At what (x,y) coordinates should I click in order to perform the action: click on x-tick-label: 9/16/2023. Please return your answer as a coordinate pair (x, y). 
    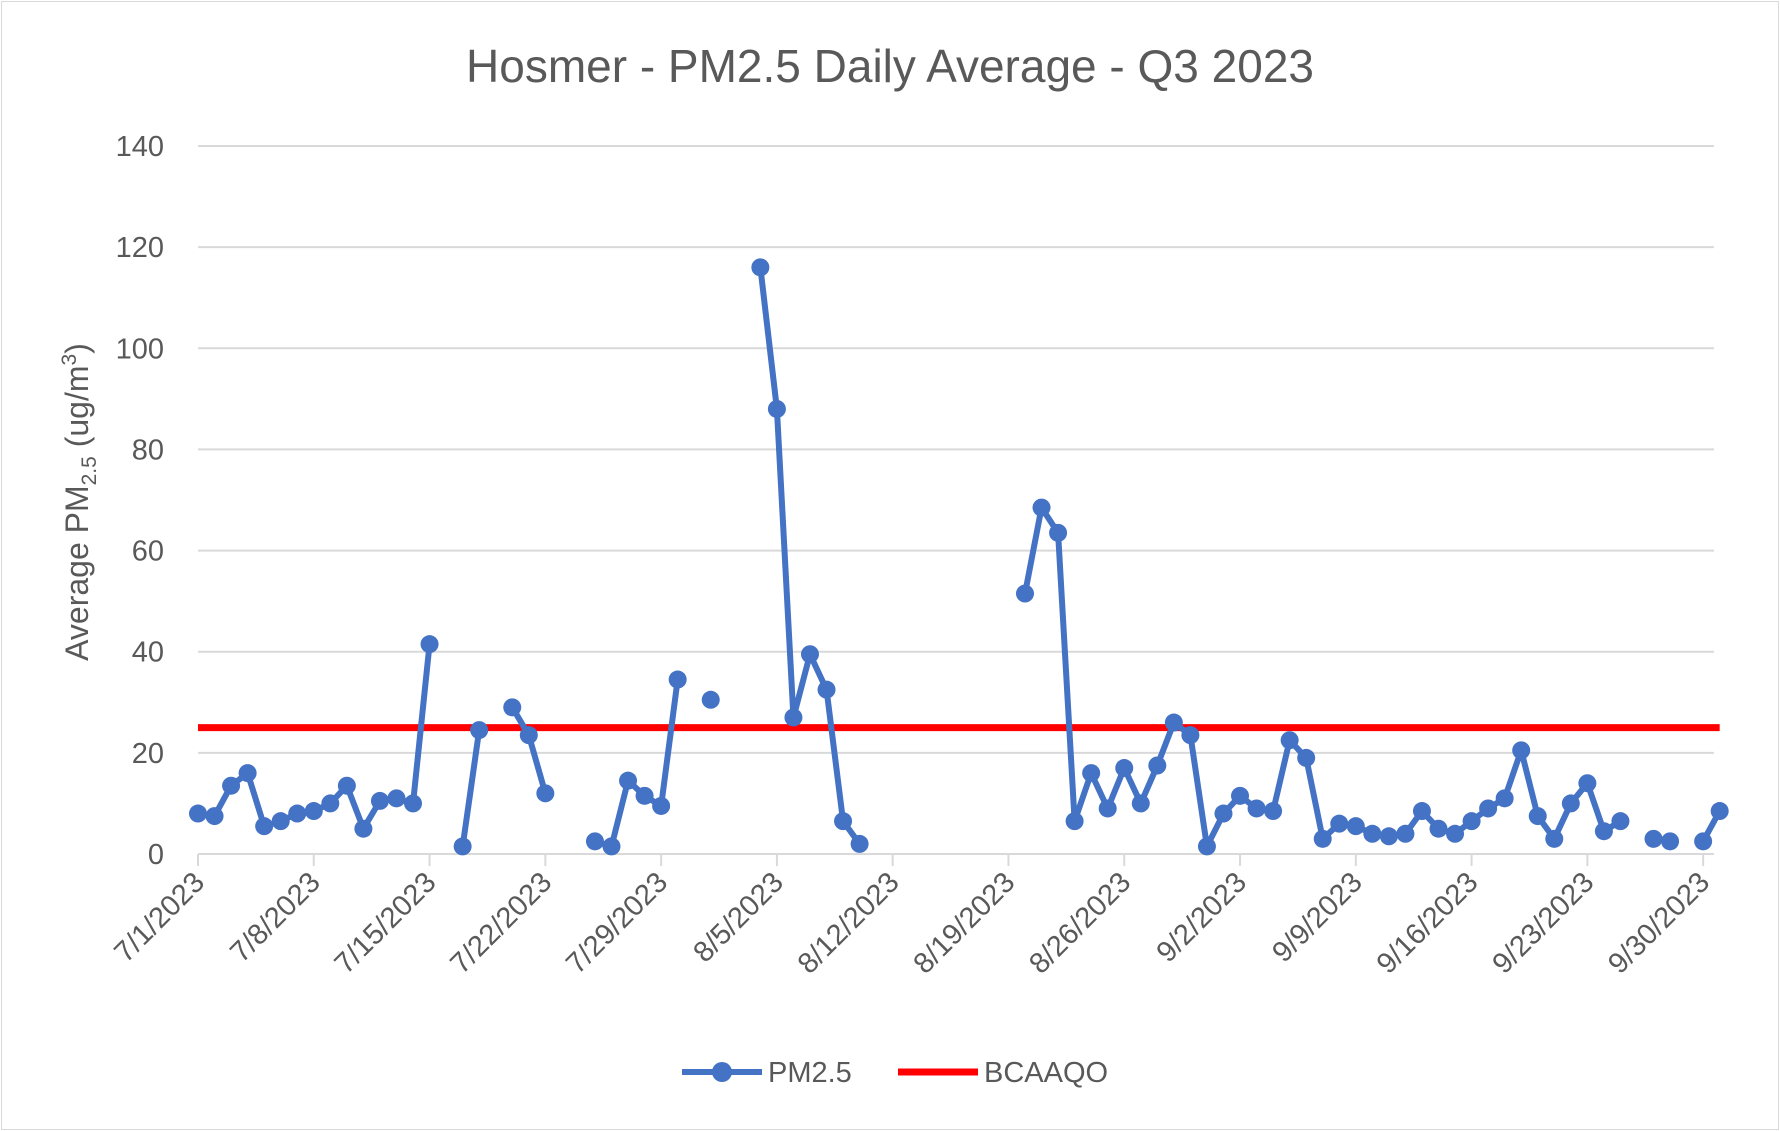
    Looking at the image, I should click on (1428, 923).